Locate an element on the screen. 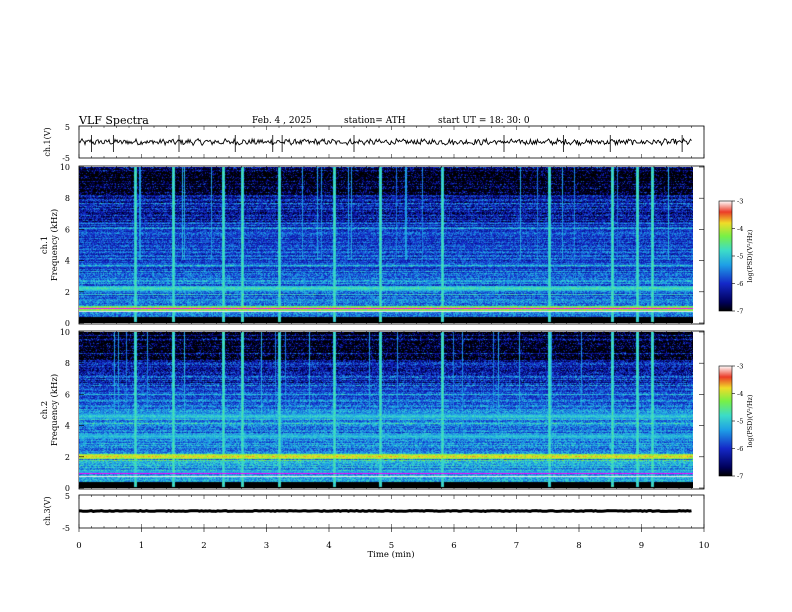 The width and height of the screenshot is (792, 612). ch2-freq-ylabel: Frequency (kHz) is located at coordinates (54, 410).